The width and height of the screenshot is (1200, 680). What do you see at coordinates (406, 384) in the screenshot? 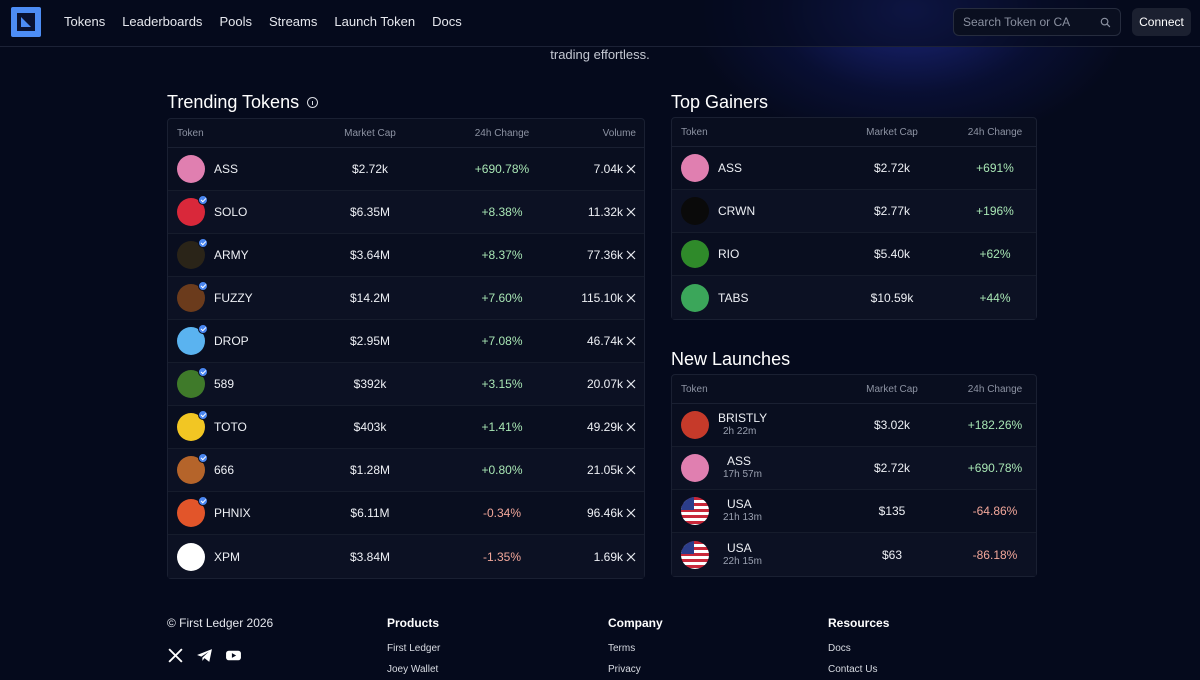
I see `trending-row: 589 $392k +3.15% 20.07k` at bounding box center [406, 384].